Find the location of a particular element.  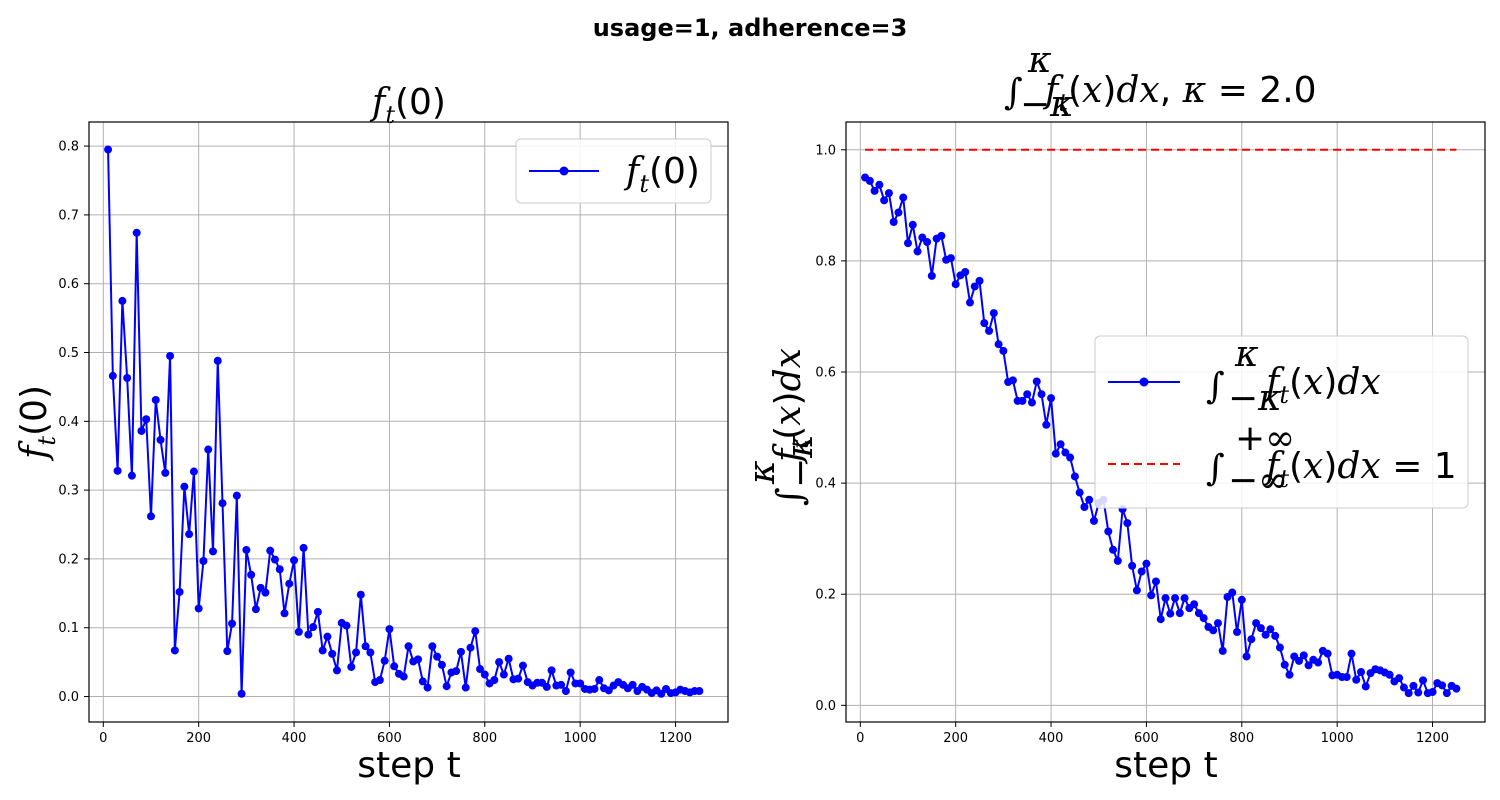

left-y-axis-label: ft(0) is located at coordinates (37, 423).